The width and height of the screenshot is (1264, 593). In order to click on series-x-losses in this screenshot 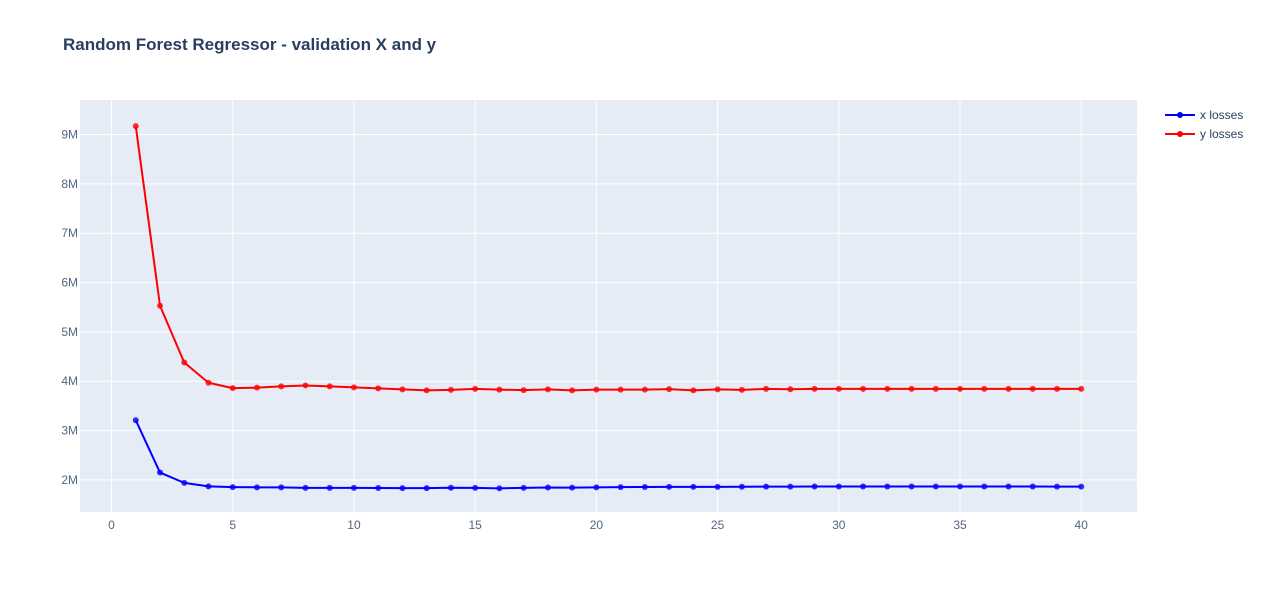, I will do `click(608, 454)`.